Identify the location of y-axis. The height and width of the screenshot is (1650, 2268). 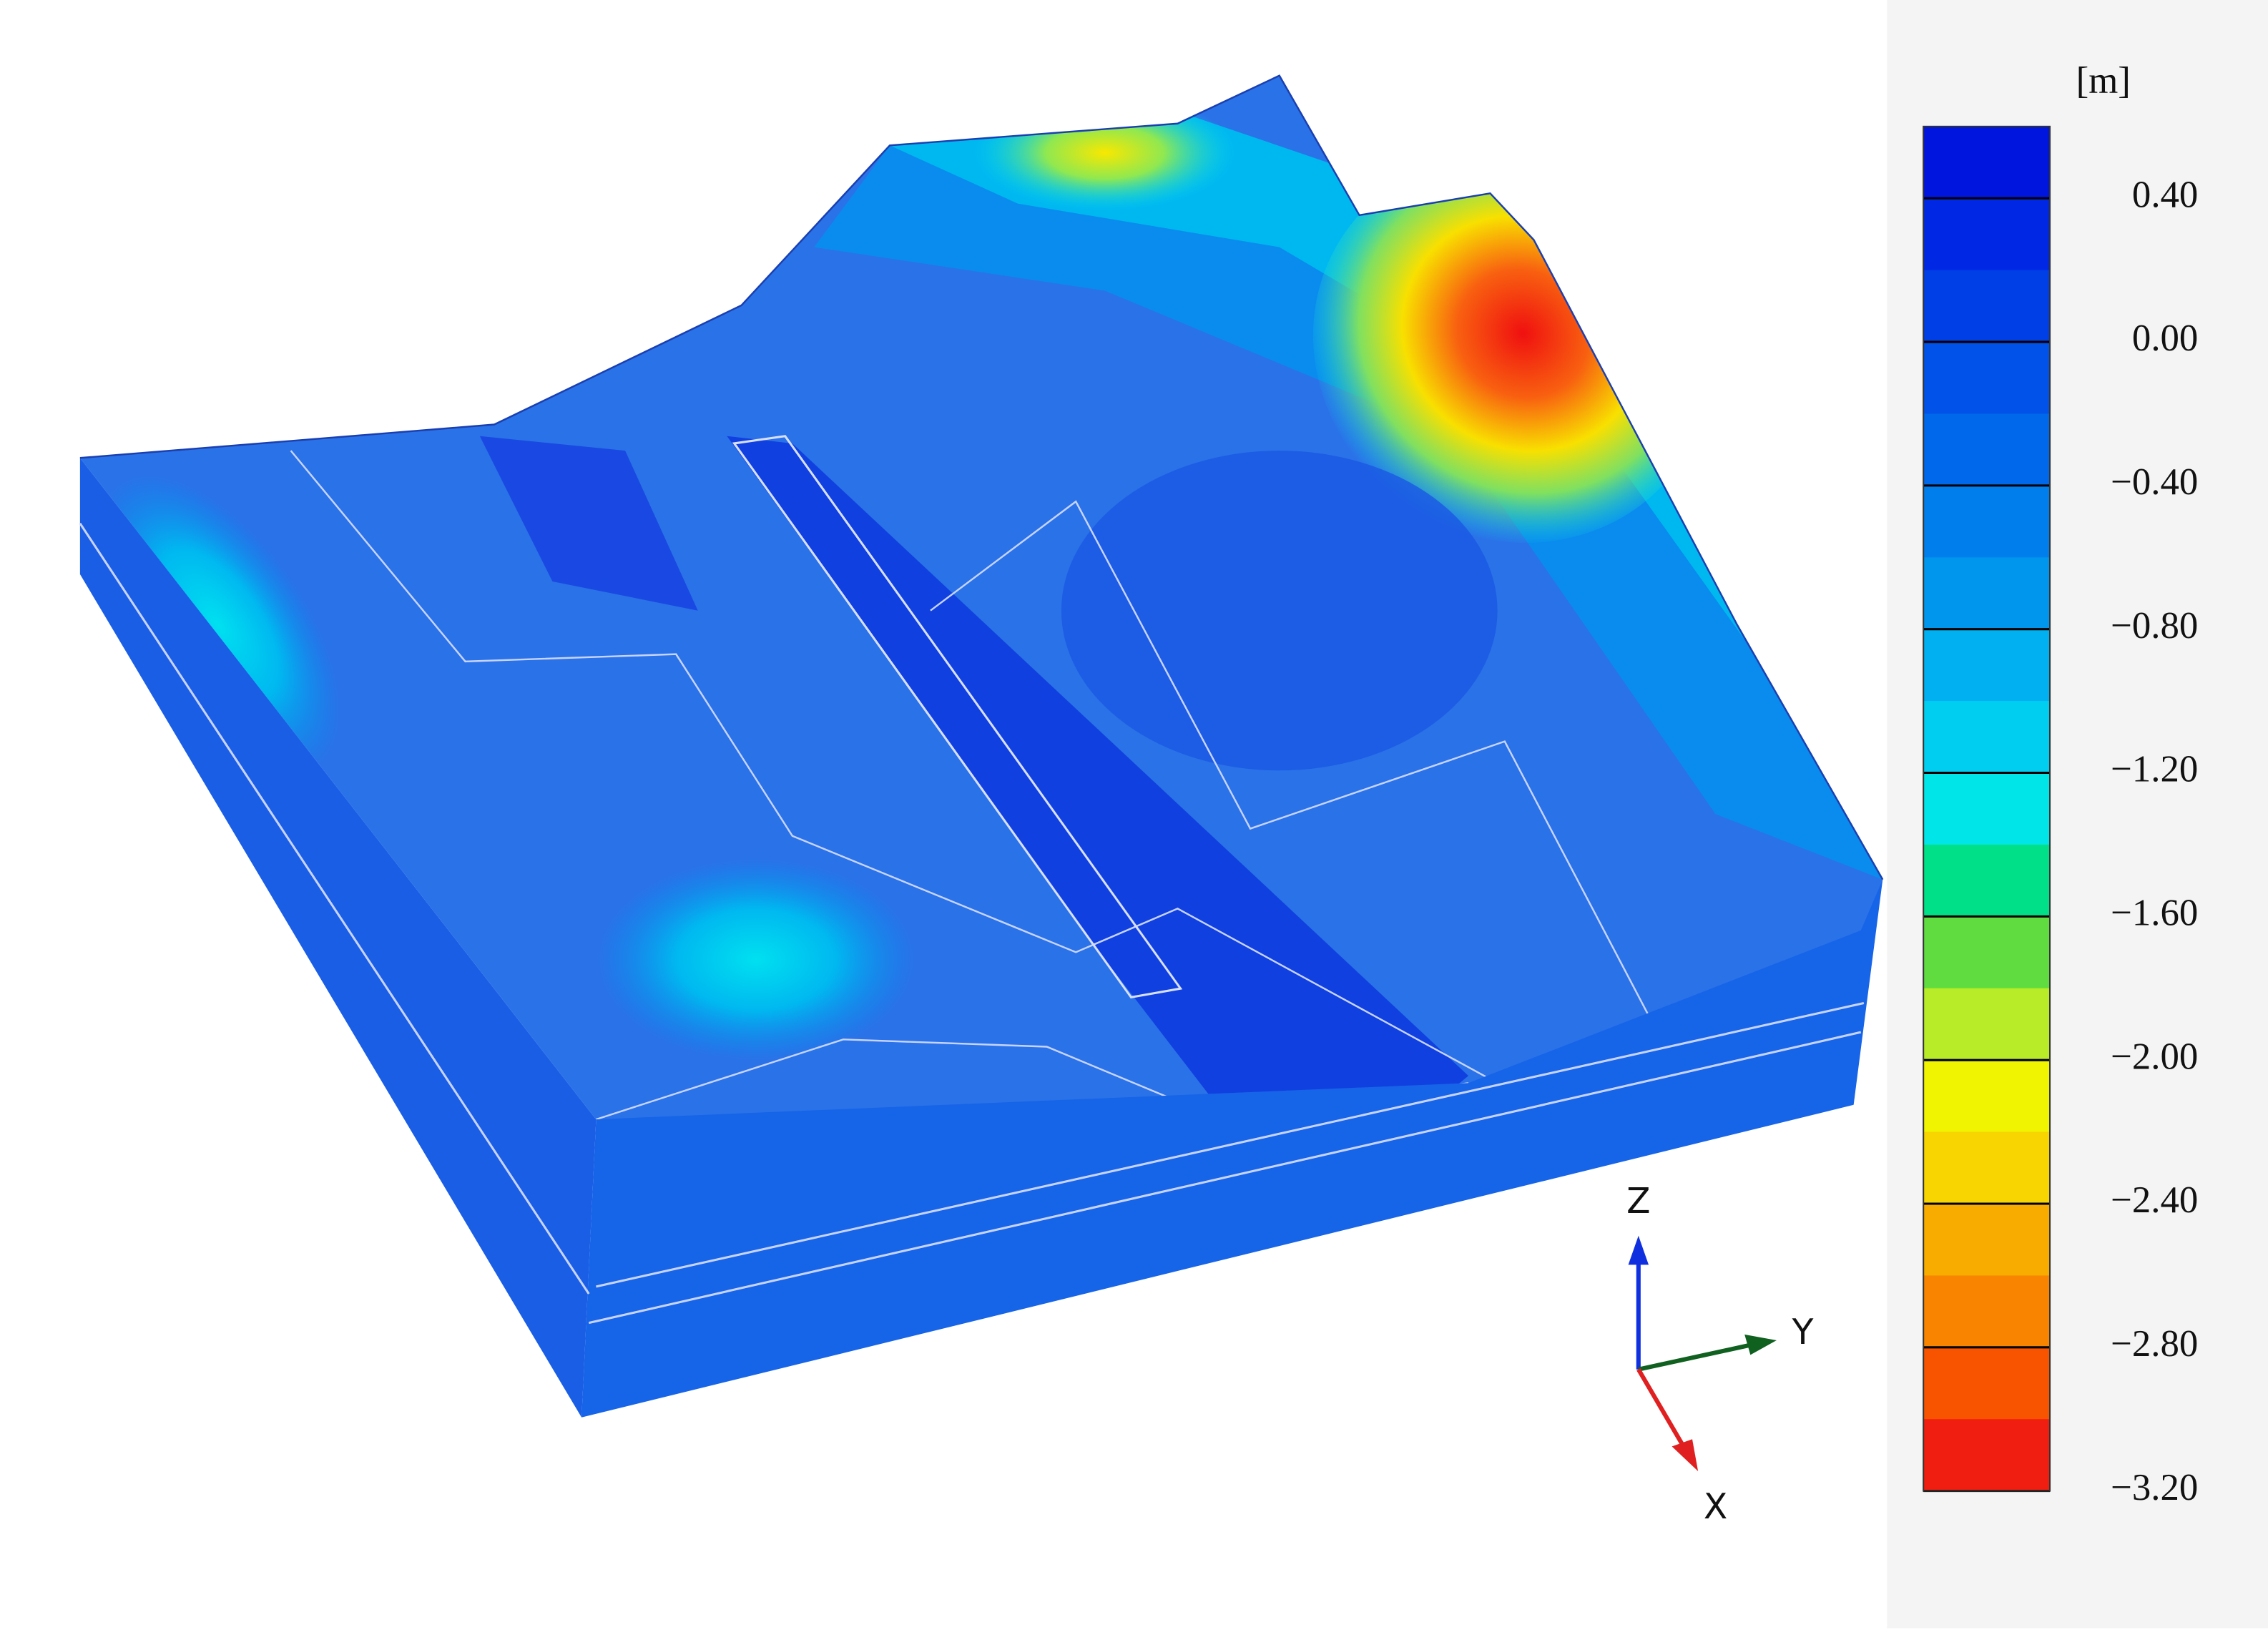
(1695, 1357).